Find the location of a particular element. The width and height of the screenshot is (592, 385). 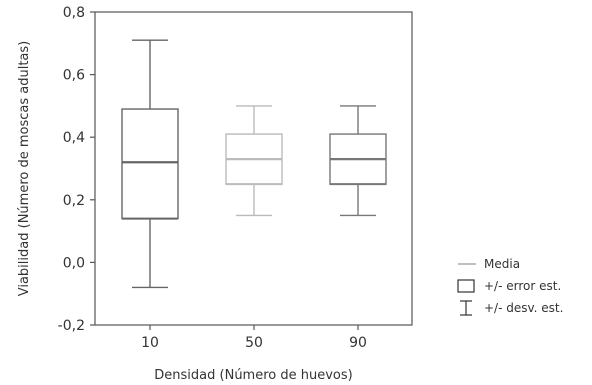

legend: Media +/- error est. +/- desv. est. is located at coordinates (510, 286).